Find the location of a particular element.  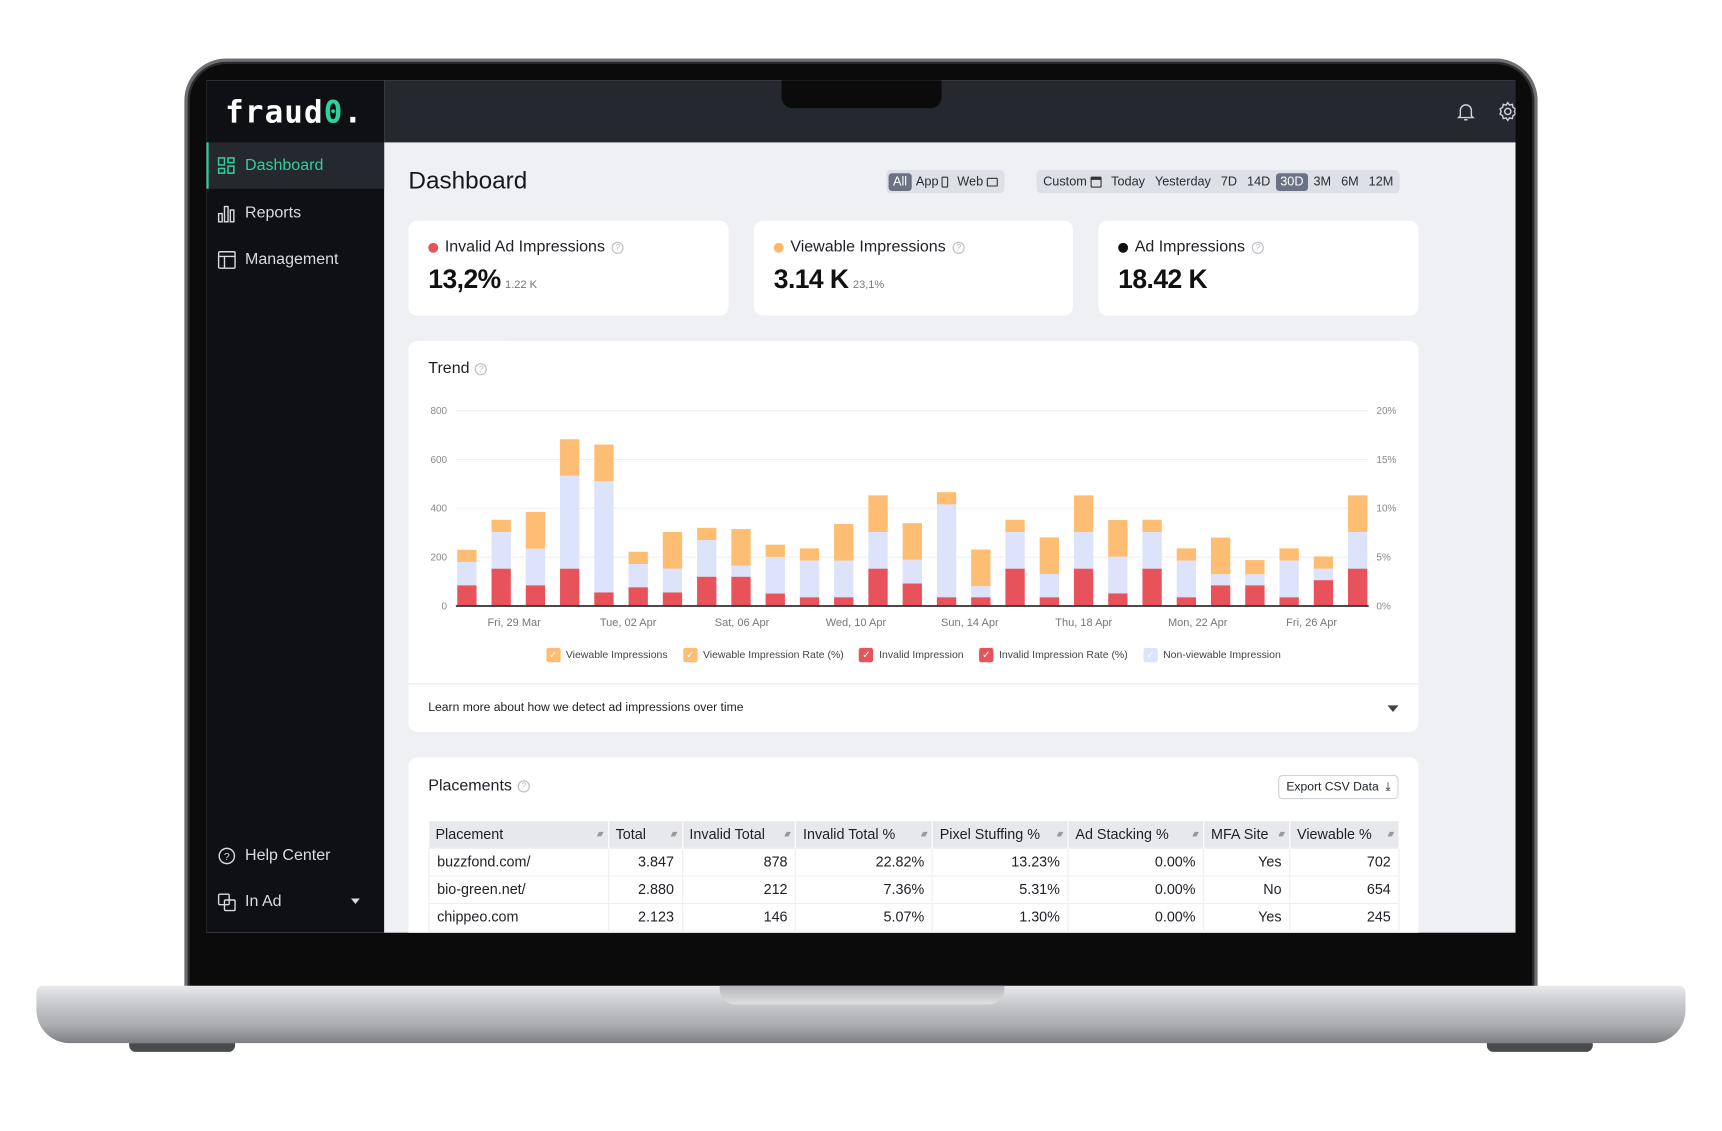

filter-app: App is located at coordinates (931, 182).